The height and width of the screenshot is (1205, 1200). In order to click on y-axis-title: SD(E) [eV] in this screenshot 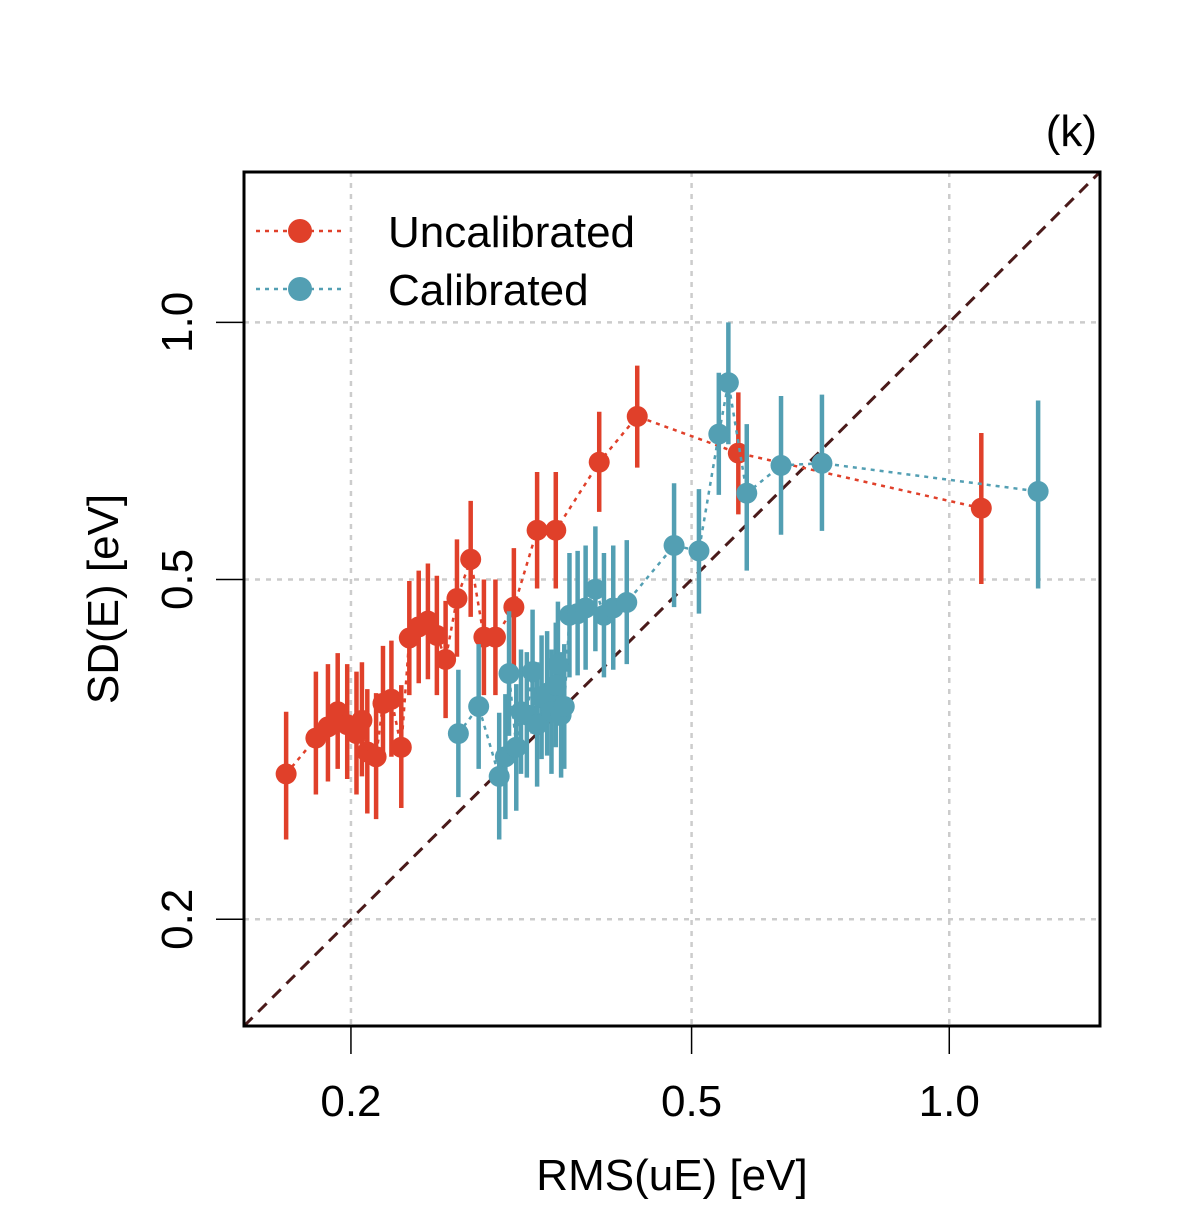, I will do `click(103, 599)`.